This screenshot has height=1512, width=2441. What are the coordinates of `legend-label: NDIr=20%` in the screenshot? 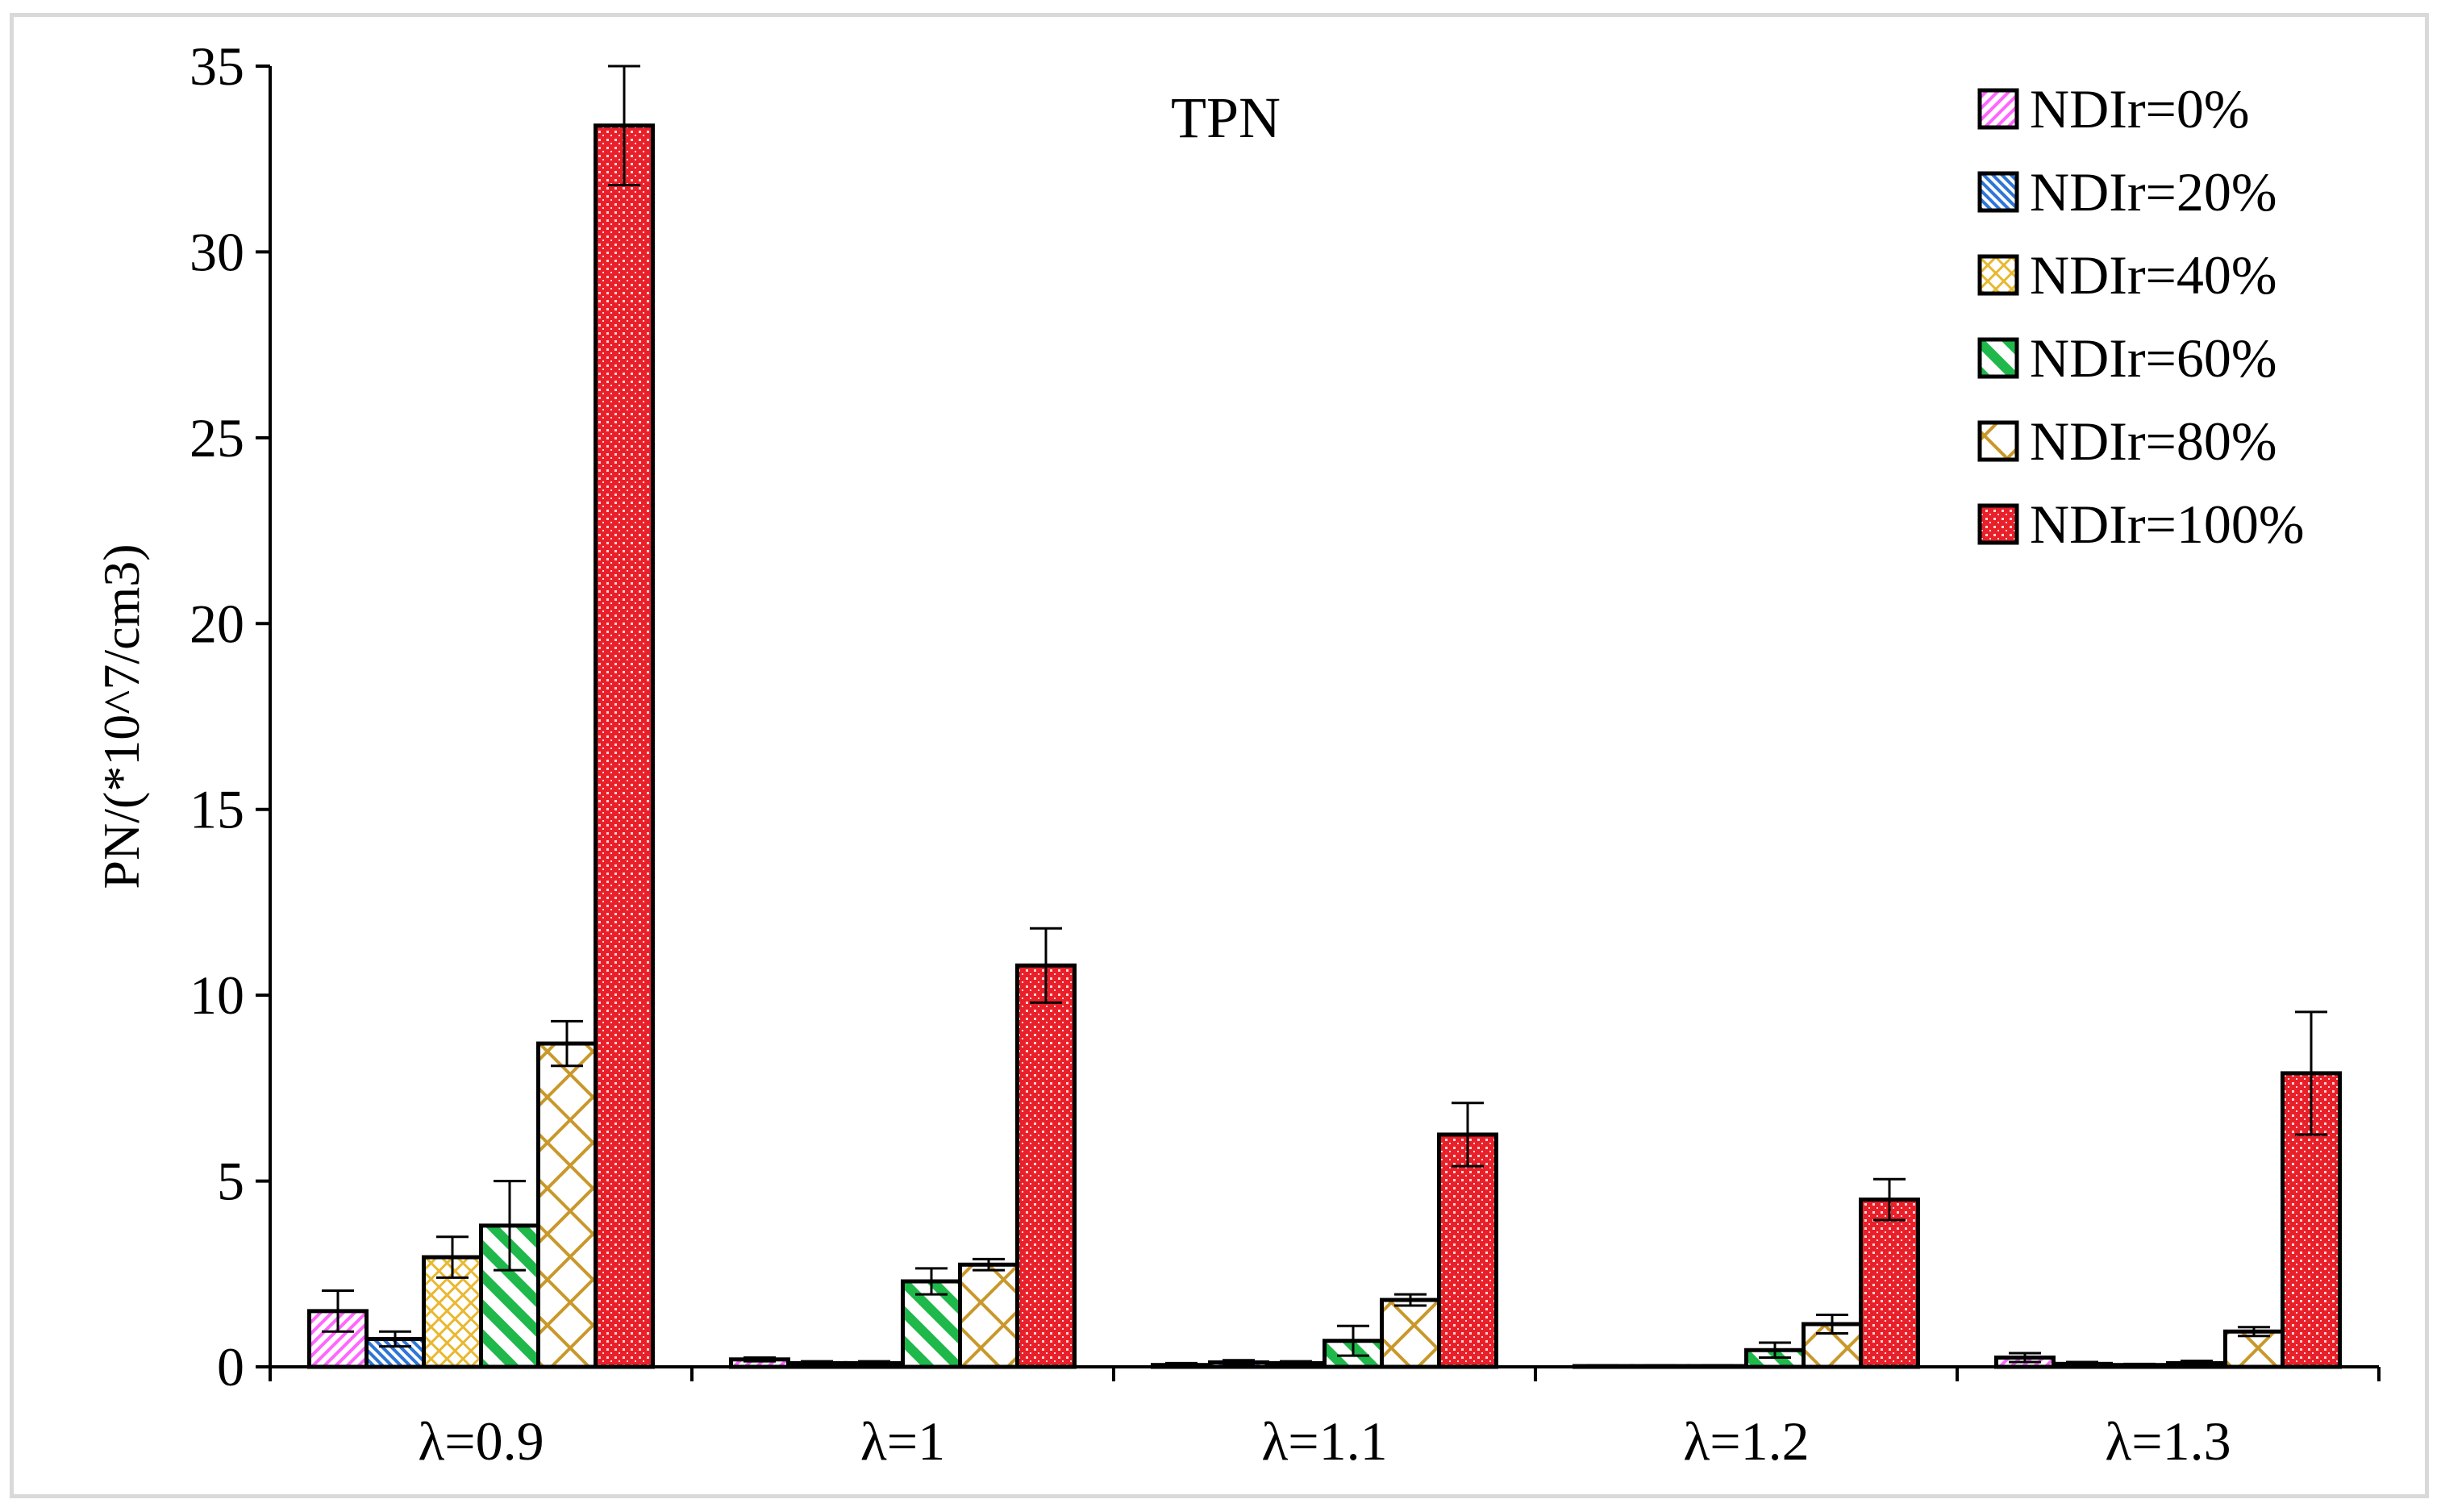 It's located at (2154, 192).